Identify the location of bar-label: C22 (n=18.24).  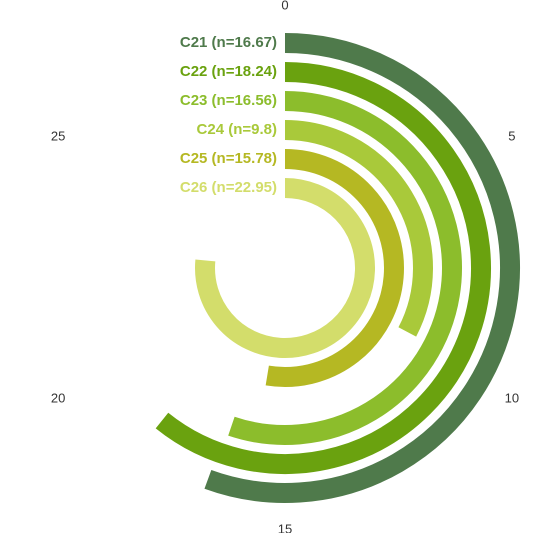
(228, 71).